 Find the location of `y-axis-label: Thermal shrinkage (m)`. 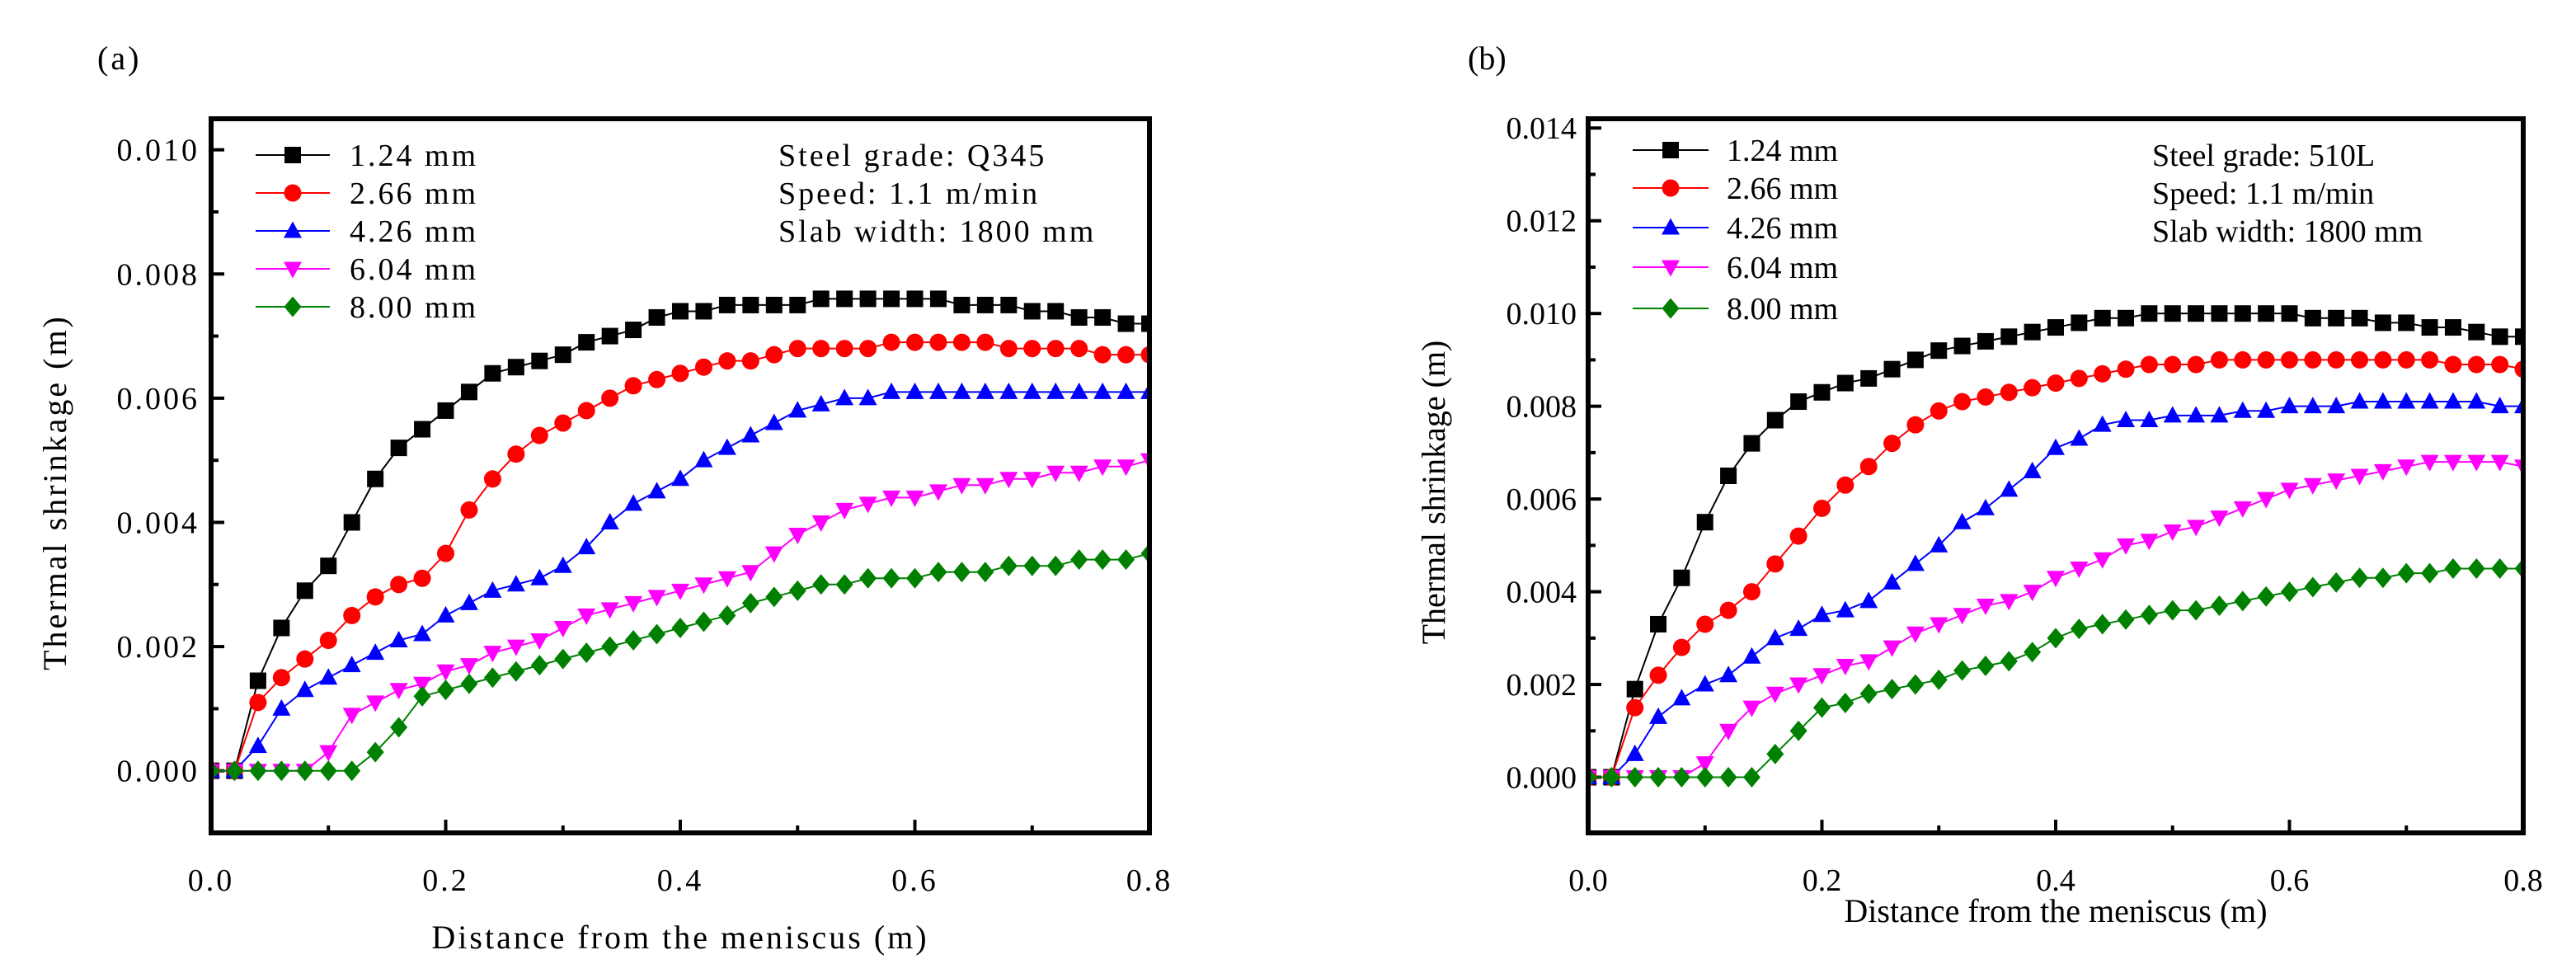

y-axis-label: Thermal shrinkage (m) is located at coordinates (1433, 493).